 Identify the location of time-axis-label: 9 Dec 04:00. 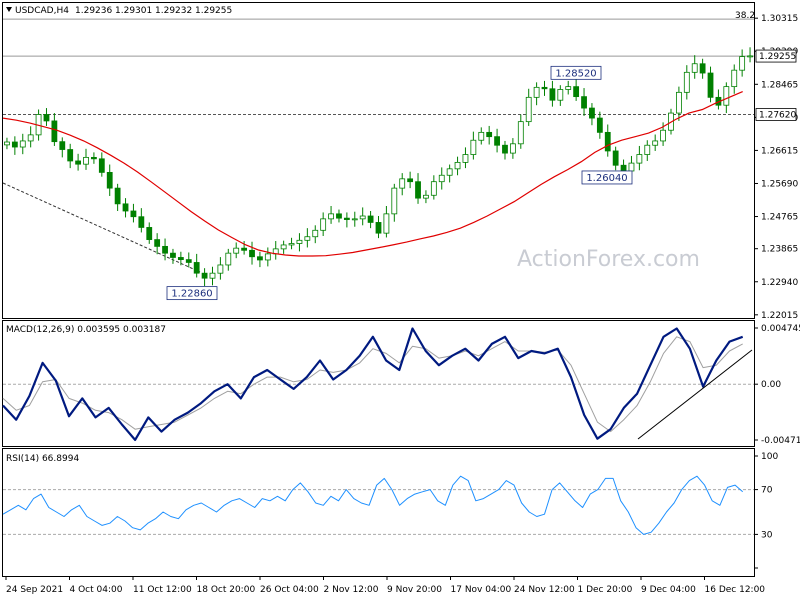
(668, 590).